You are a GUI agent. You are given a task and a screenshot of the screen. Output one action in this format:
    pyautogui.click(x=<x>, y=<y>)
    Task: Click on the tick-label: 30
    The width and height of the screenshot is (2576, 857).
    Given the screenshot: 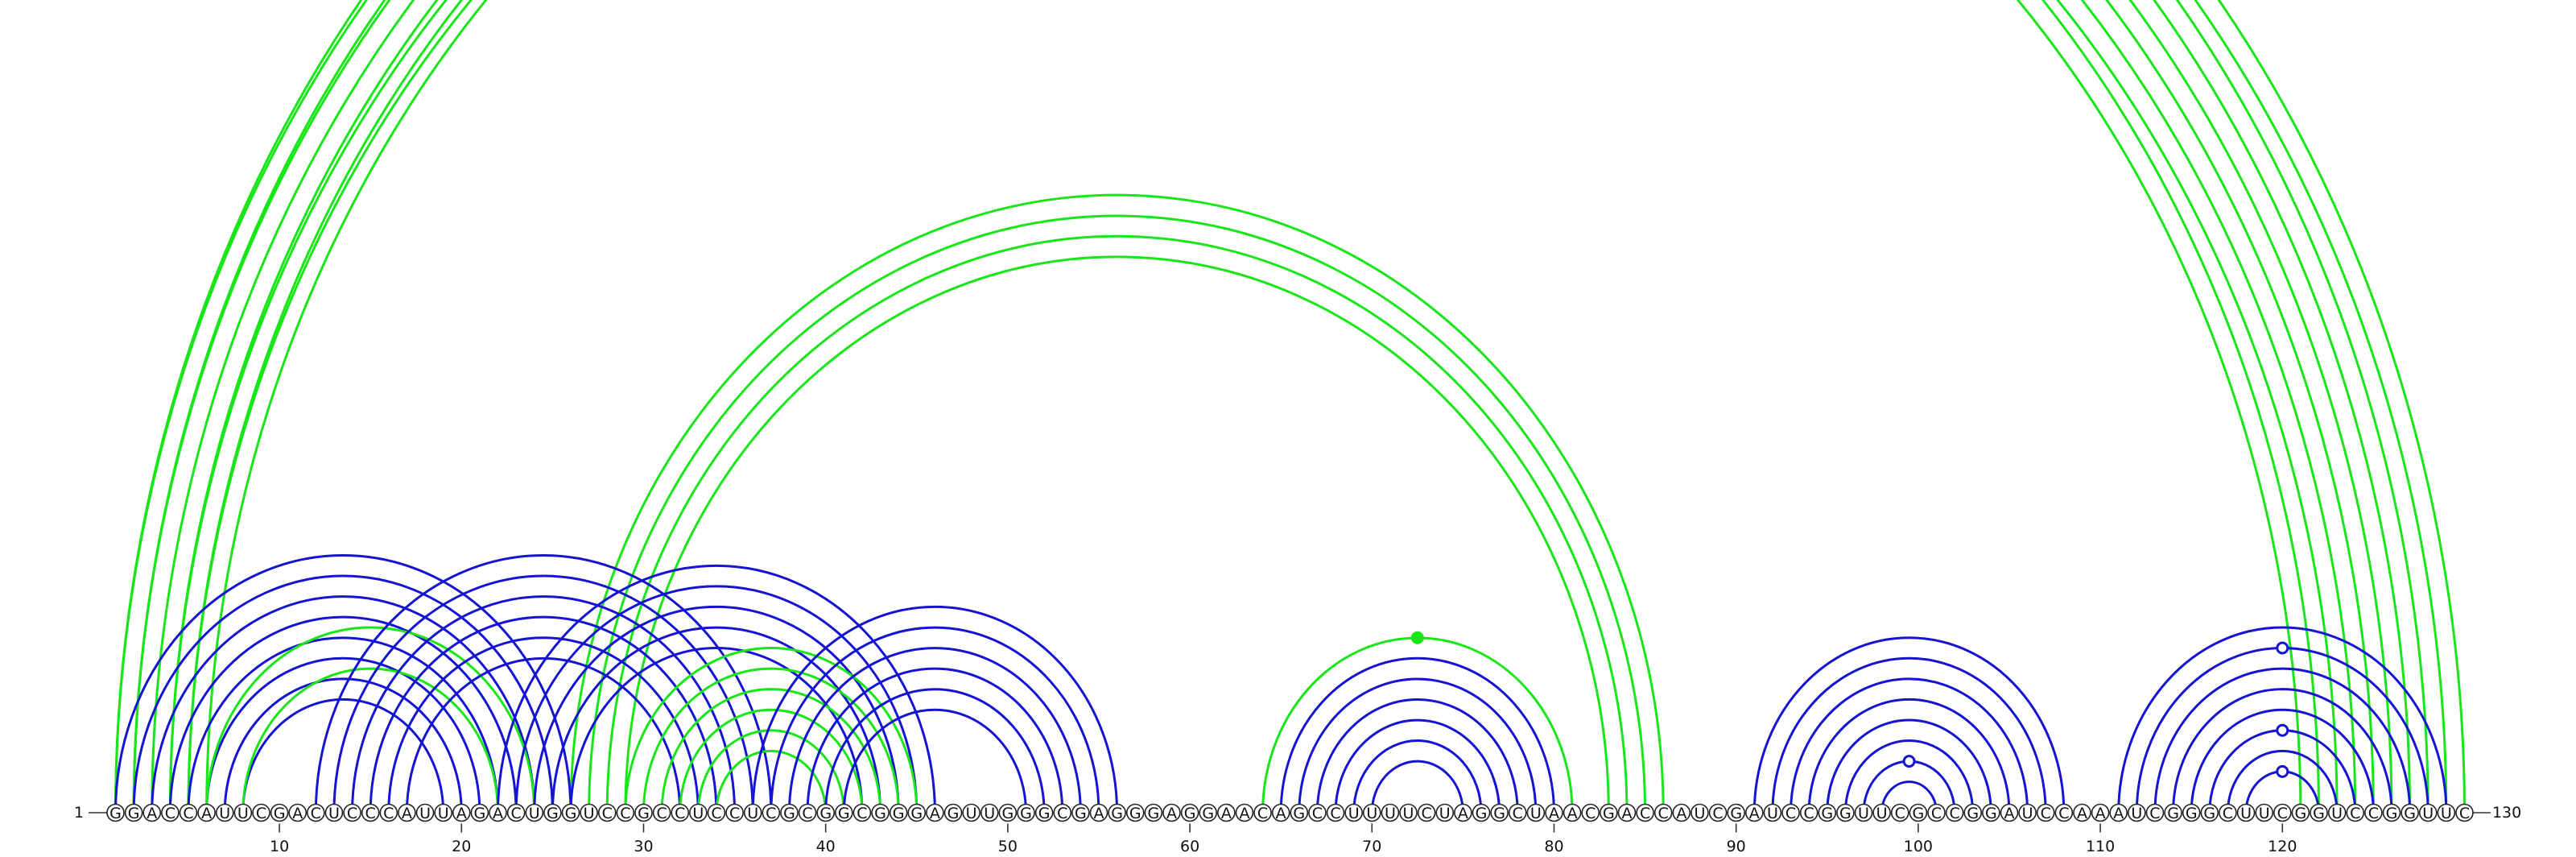 What is the action you would take?
    pyautogui.click(x=643, y=846)
    